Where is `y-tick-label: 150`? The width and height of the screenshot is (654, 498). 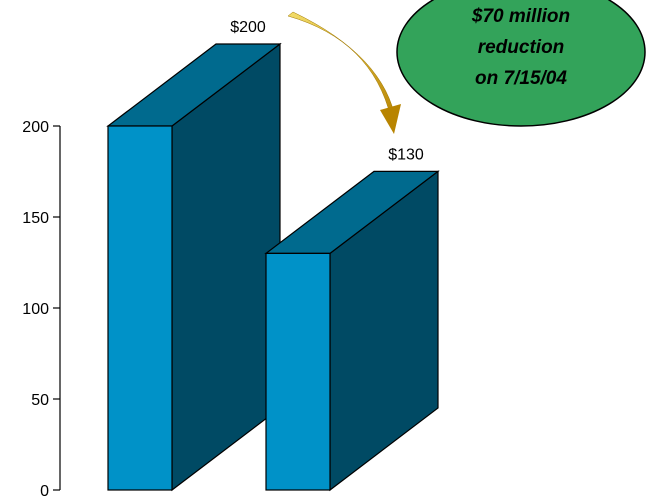
y-tick-label: 150 is located at coordinates (35, 218).